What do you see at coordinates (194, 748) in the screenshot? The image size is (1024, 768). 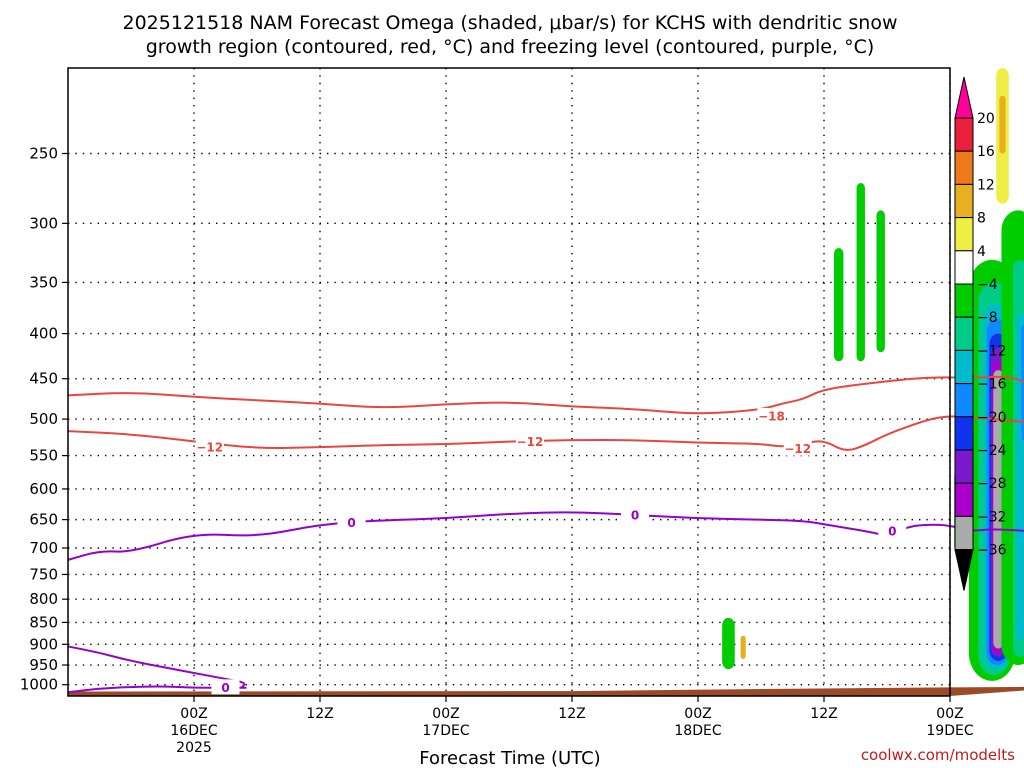 I see `x-tick-label: 2025` at bounding box center [194, 748].